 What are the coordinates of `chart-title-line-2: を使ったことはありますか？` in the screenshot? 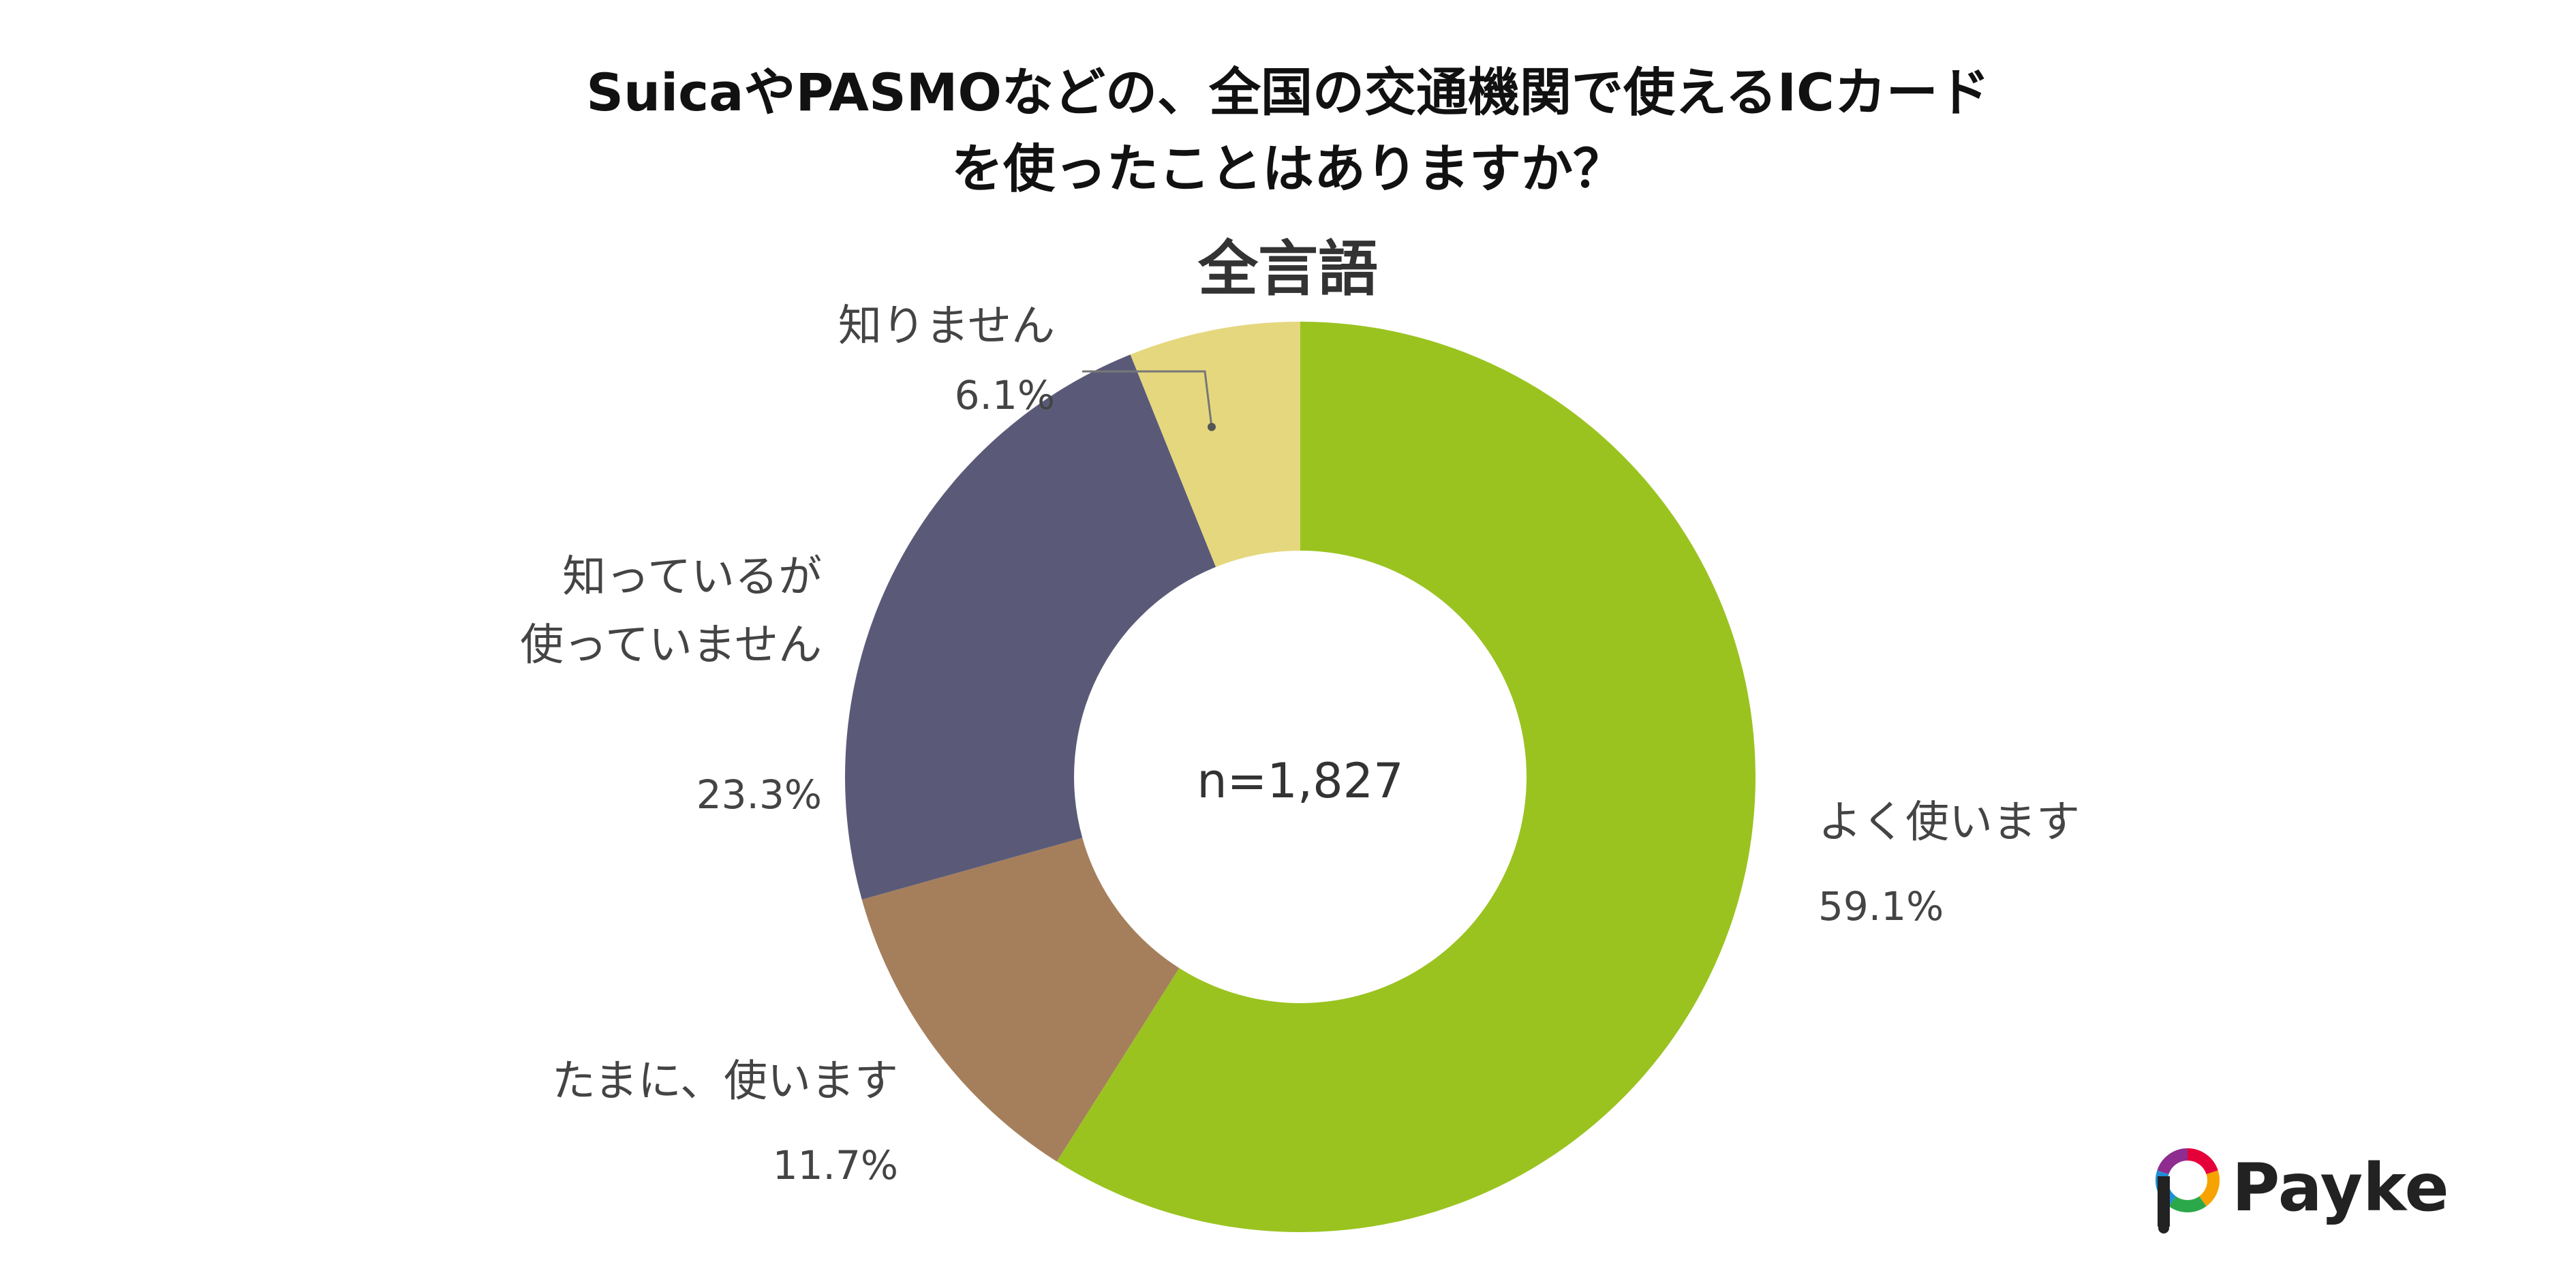 It's located at (1288, 168).